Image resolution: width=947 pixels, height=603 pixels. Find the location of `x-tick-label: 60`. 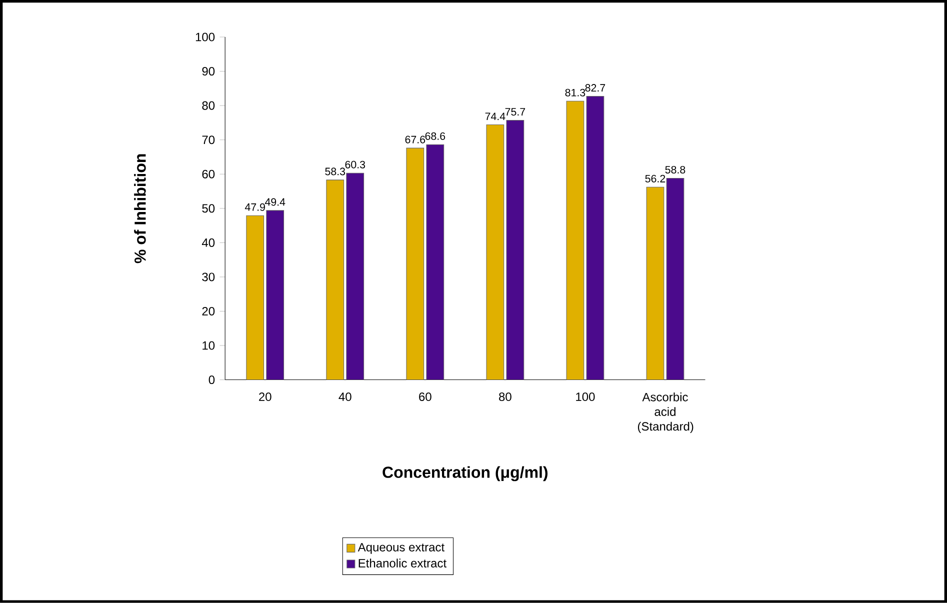

x-tick-label: 60 is located at coordinates (425, 397).